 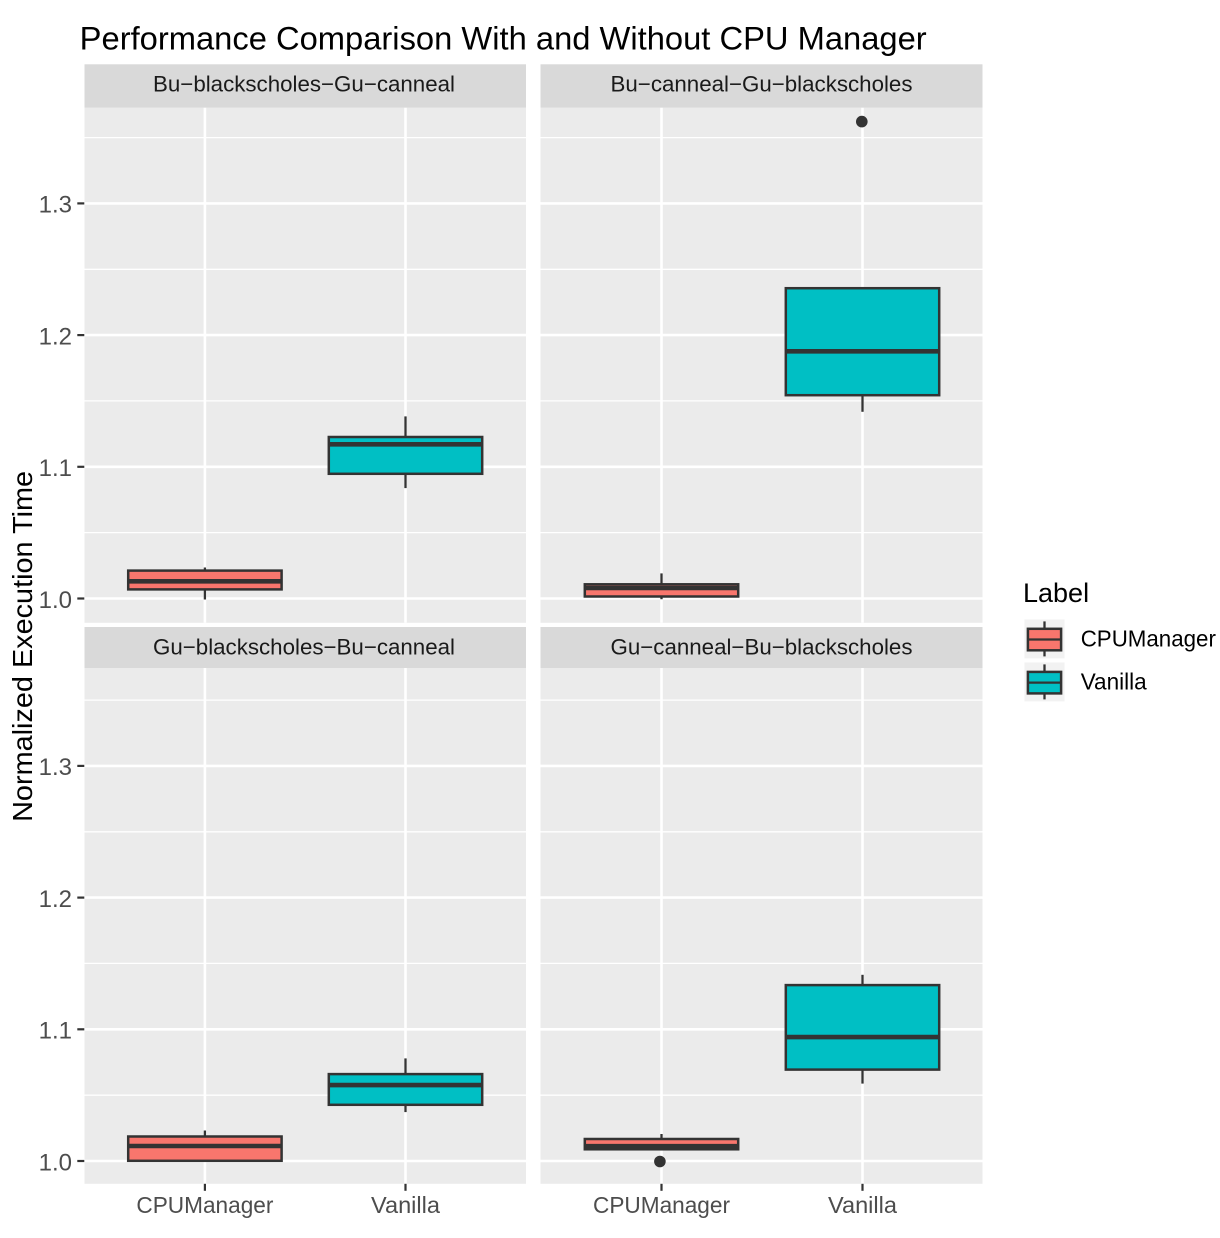 I want to click on svg-text: Bu−canneal−Gu−blackscholes, so click(x=762, y=84).